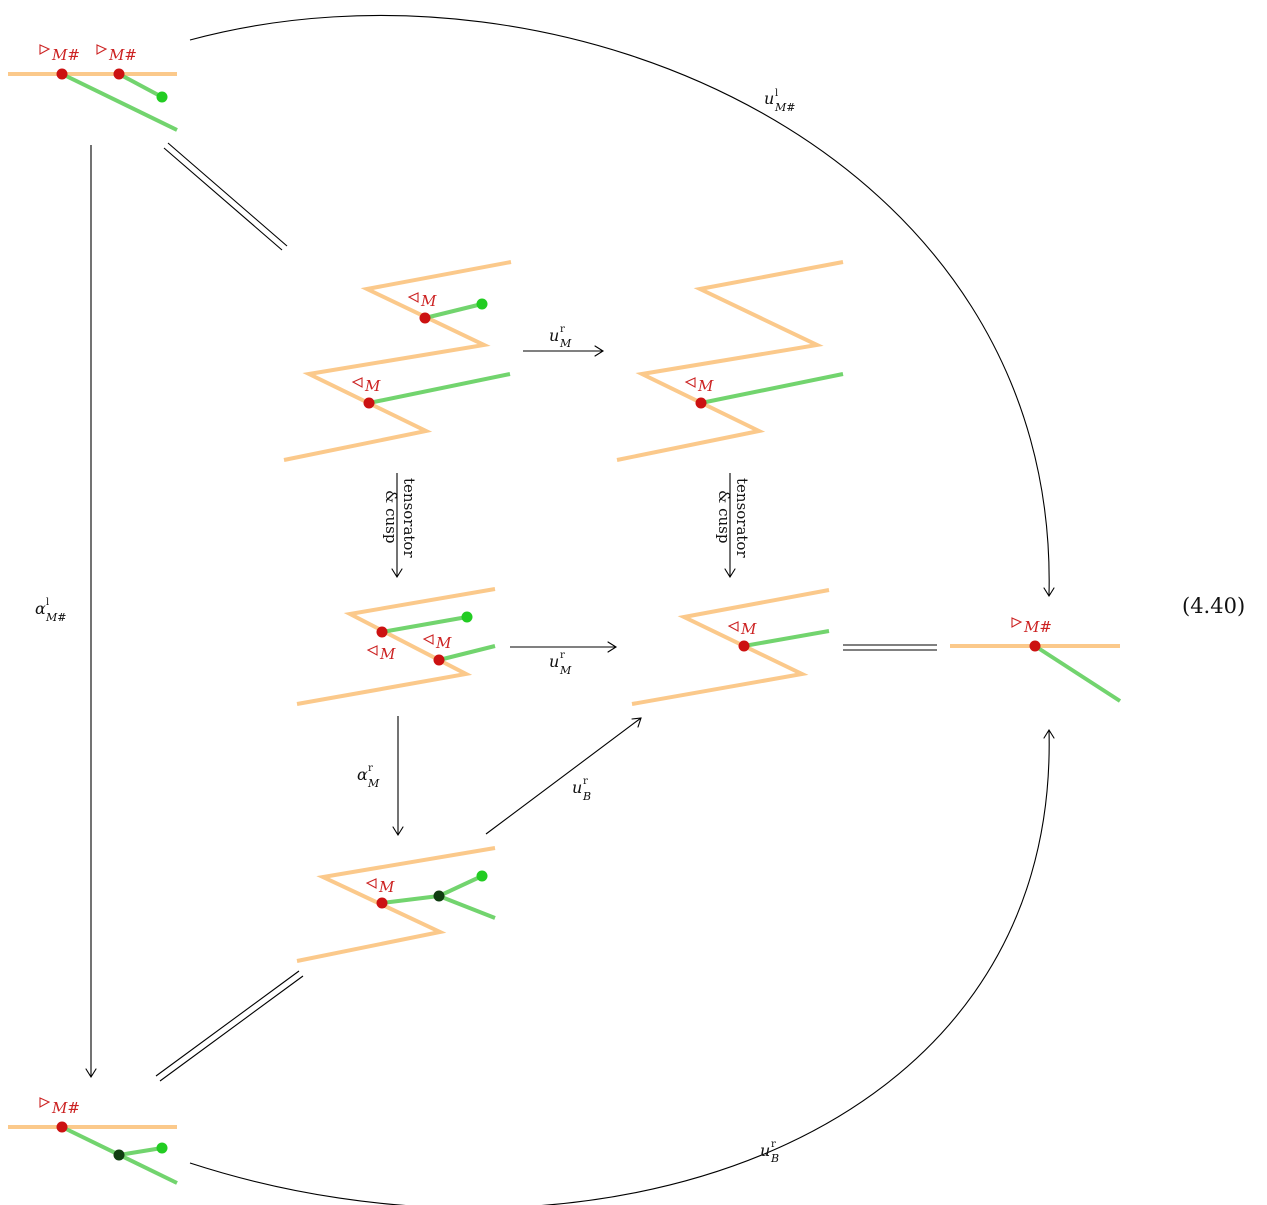  Describe the element at coordinates (730, 647) in the screenshot. I see `diagram-zigzag-d: M` at that location.